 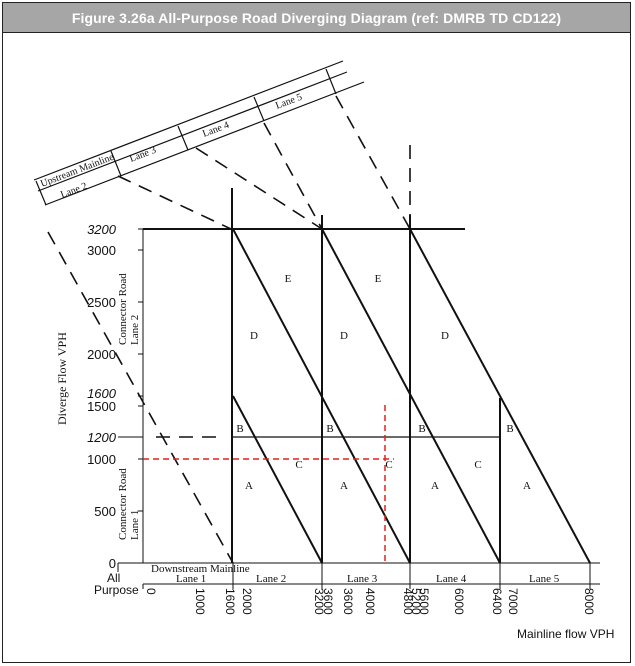 What do you see at coordinates (74, 191) in the screenshot?
I see `upstream-lane2-label: Lane 2` at bounding box center [74, 191].